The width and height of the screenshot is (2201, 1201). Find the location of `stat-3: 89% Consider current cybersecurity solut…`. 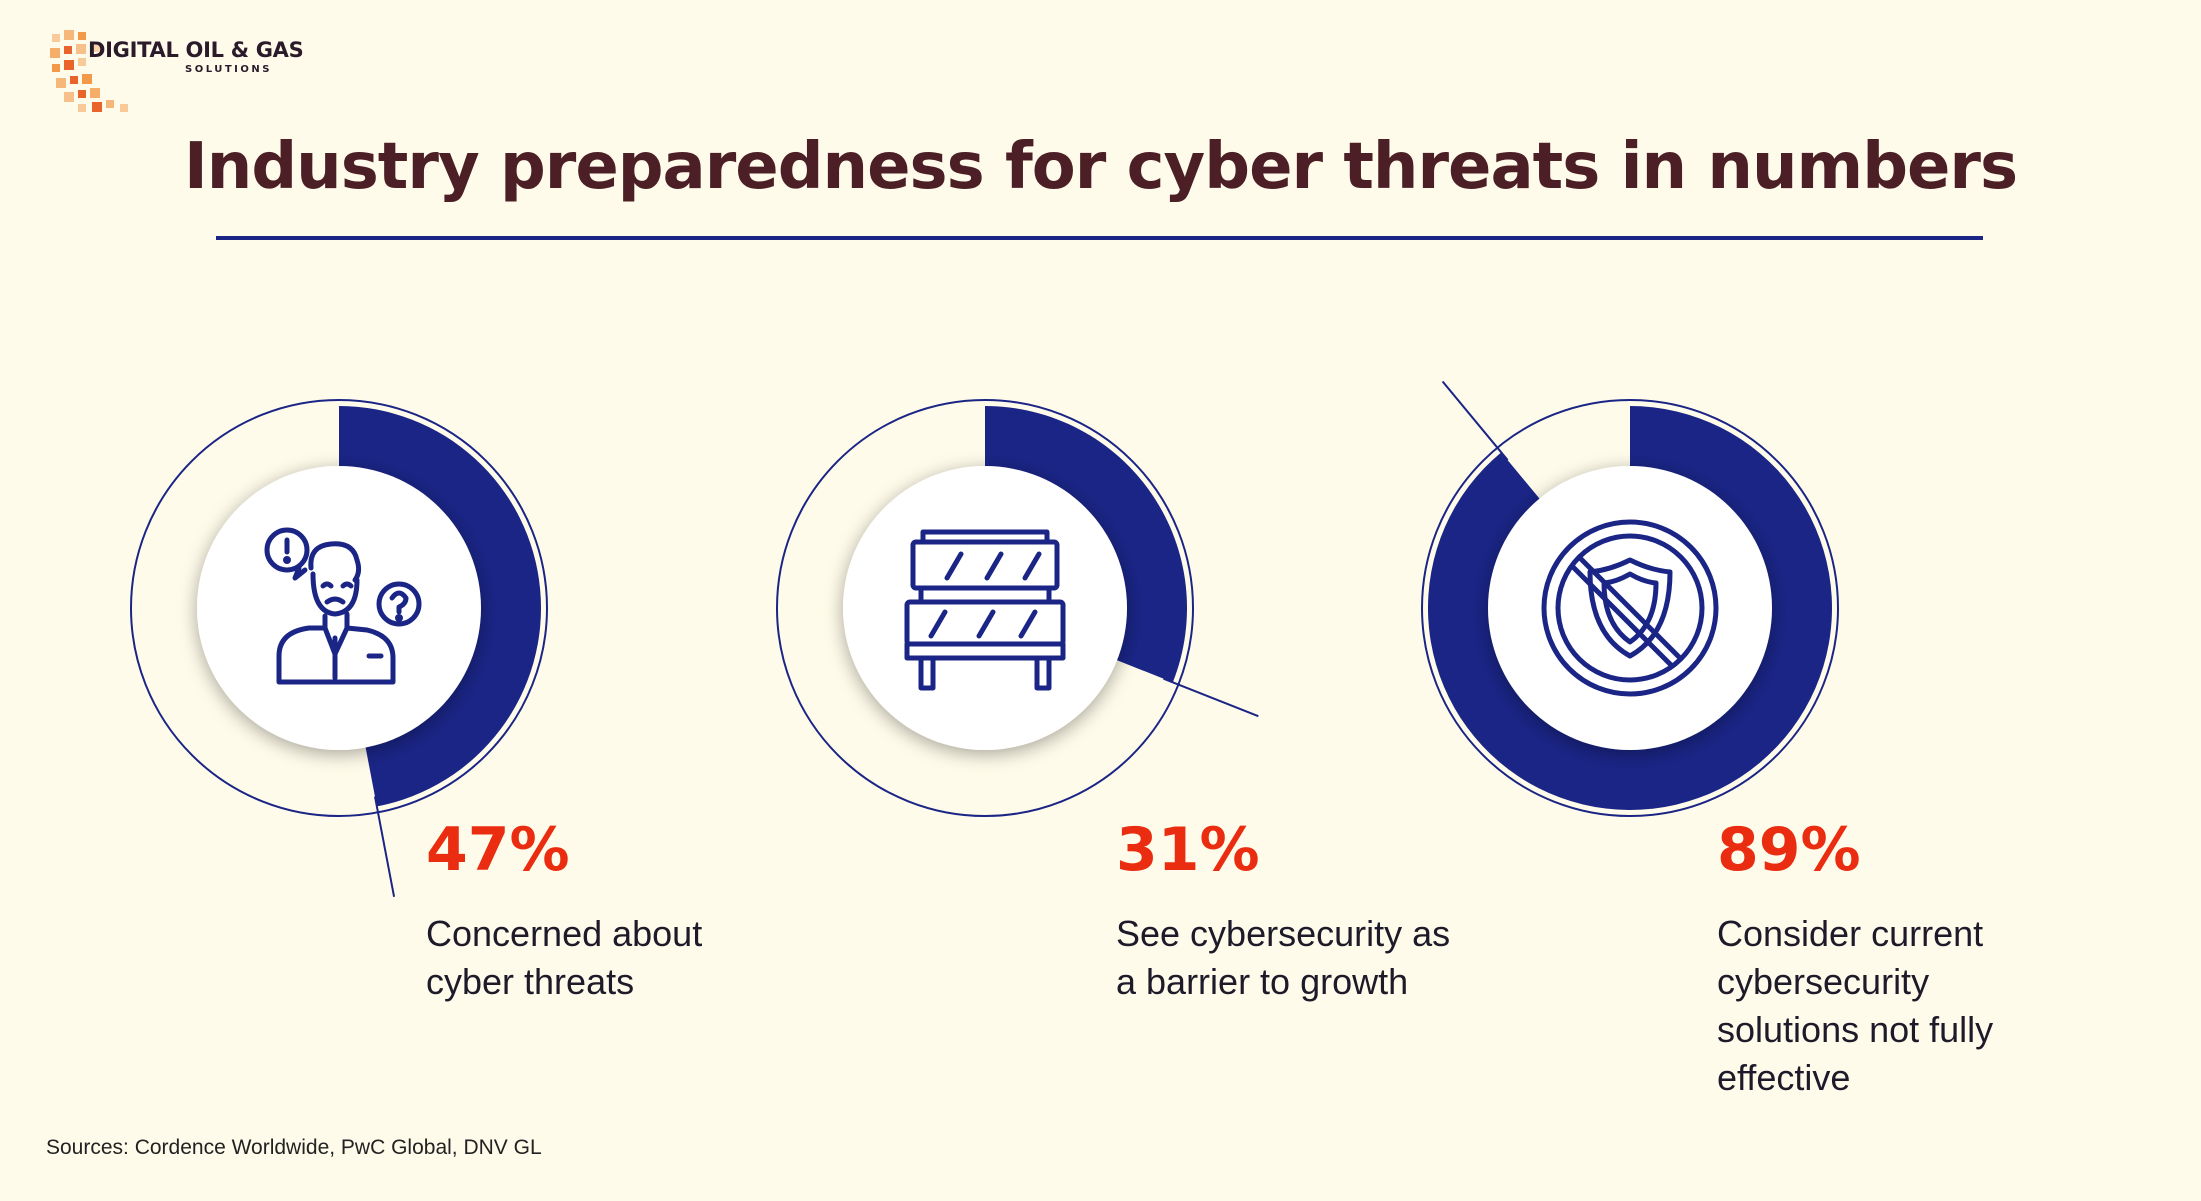

stat-3: 89% Consider current cybersecurity solut… is located at coordinates (1855, 961).